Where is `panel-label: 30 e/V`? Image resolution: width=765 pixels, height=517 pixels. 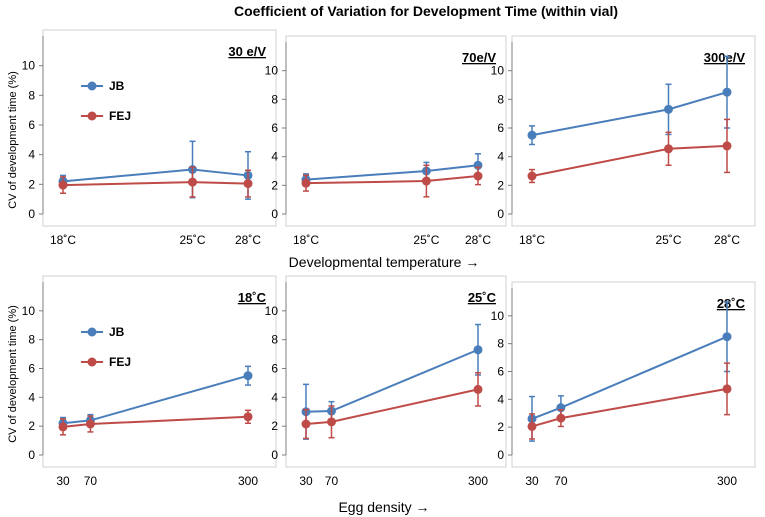 panel-label: 30 e/V is located at coordinates (247, 51).